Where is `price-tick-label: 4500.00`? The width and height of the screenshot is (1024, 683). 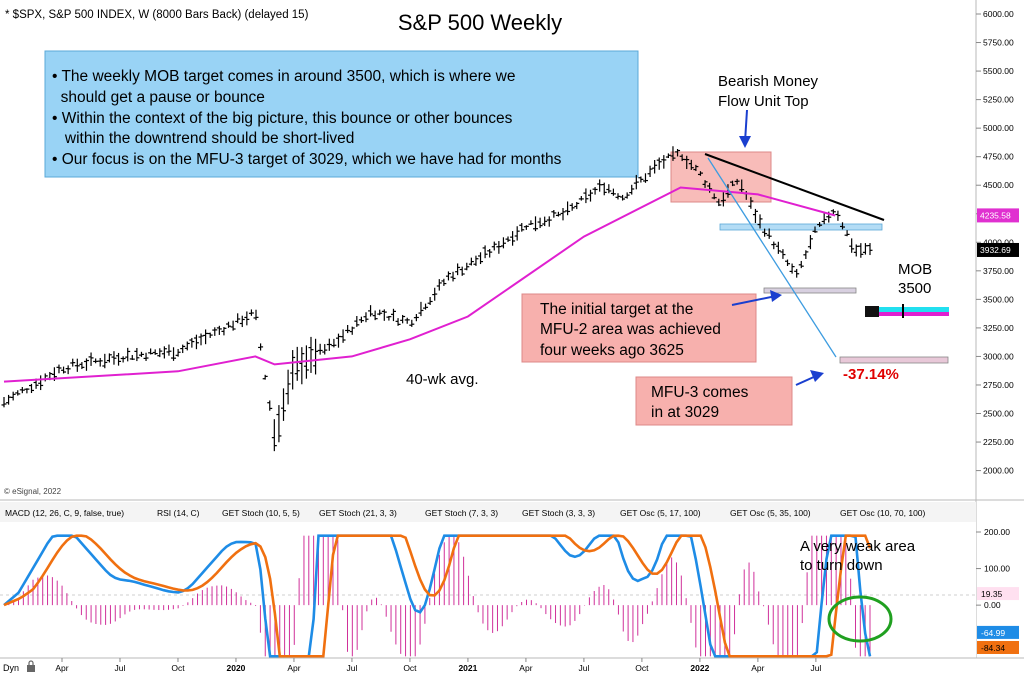 price-tick-label: 4500.00 is located at coordinates (998, 185).